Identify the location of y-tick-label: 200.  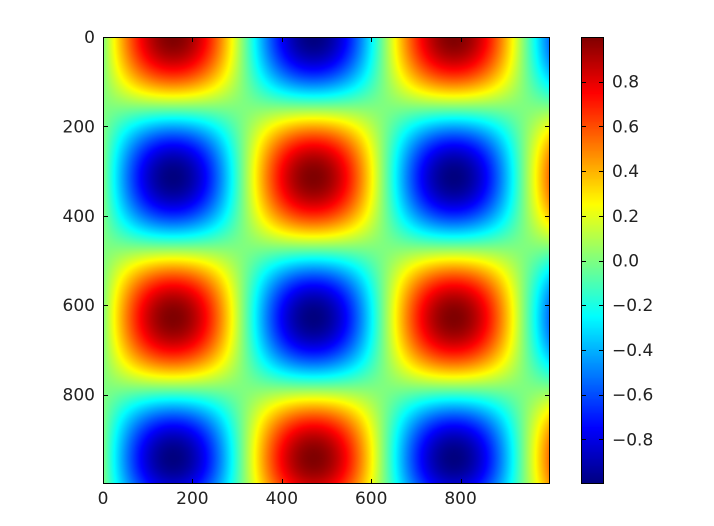
(79, 127).